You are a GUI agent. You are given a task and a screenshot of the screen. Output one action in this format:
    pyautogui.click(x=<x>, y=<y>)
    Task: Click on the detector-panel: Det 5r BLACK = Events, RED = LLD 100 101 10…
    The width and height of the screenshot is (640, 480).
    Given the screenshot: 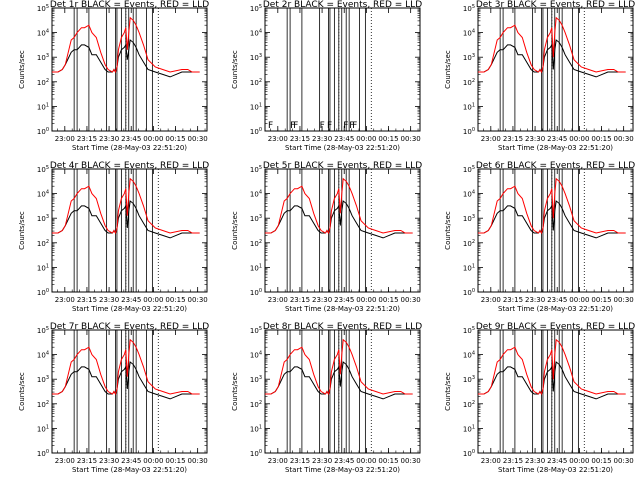 What is the action you would take?
    pyautogui.click(x=326, y=237)
    